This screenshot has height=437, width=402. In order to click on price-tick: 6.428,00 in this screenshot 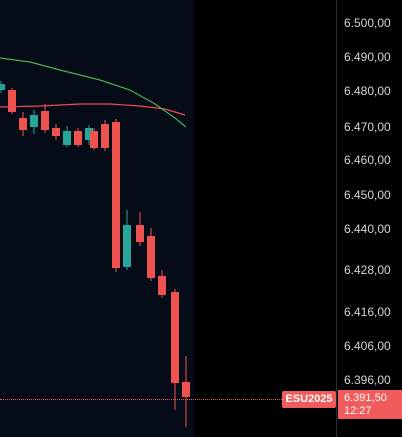, I will do `click(367, 270)`.